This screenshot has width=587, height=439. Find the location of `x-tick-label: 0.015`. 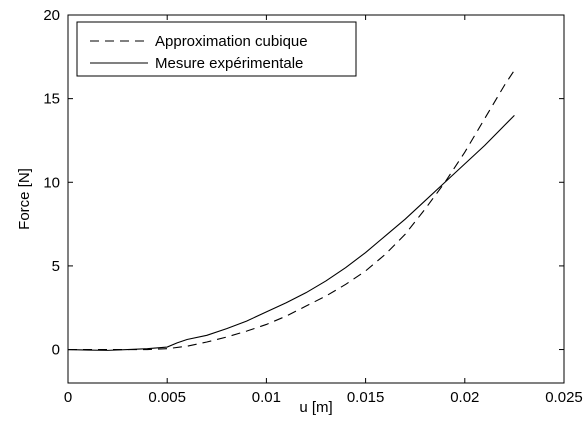

x-tick-label: 0.015 is located at coordinates (366, 397).